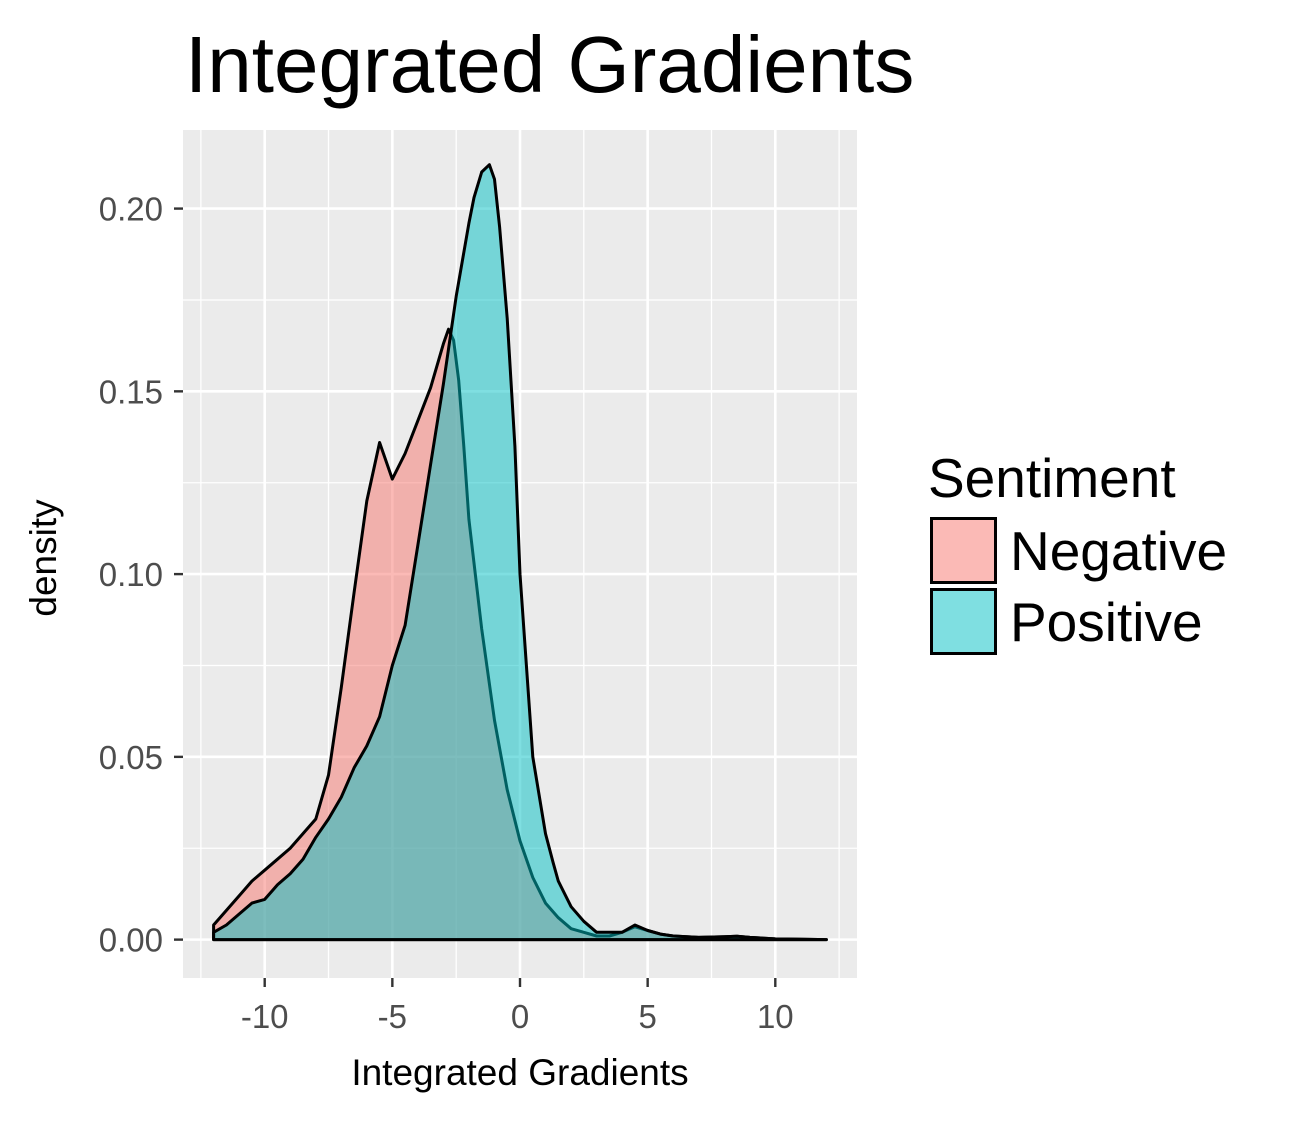 Image resolution: width=1306 pixels, height=1123 pixels. What do you see at coordinates (131, 391) in the screenshot?
I see `y-tick-label: 0.15` at bounding box center [131, 391].